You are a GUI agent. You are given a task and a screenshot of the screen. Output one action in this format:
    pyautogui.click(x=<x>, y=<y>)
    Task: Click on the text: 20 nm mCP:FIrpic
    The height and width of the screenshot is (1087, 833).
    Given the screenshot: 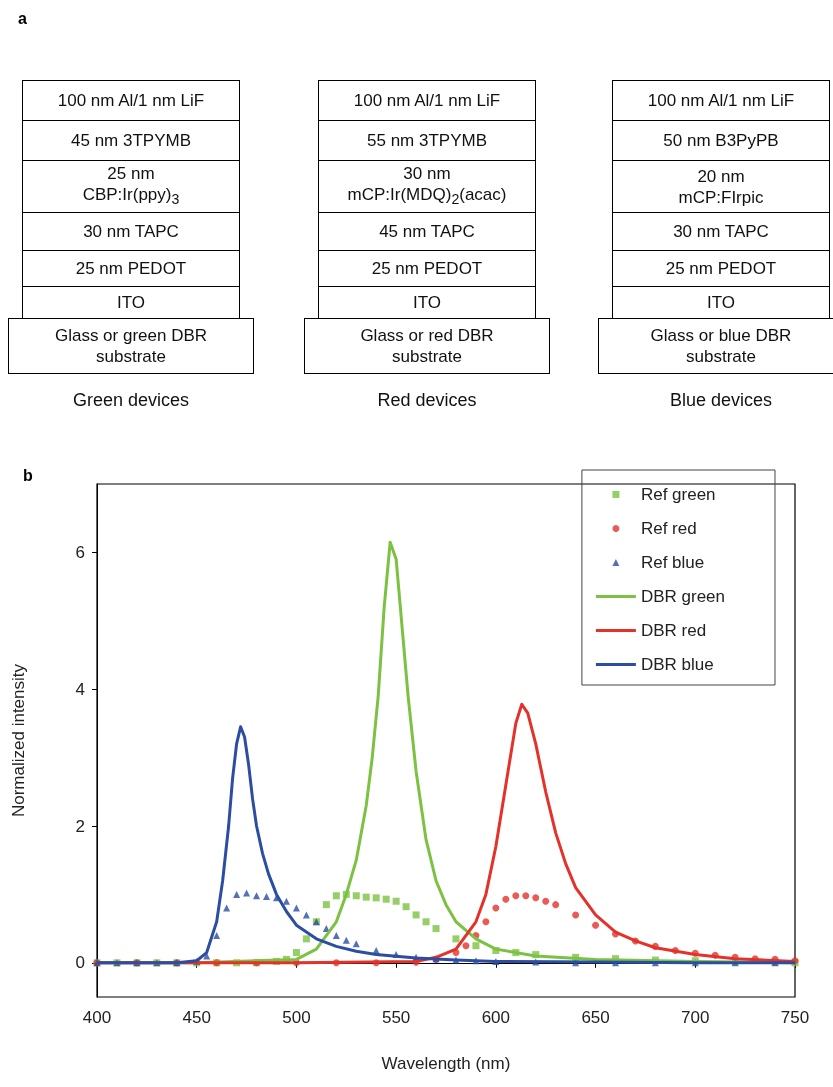 What is the action you would take?
    pyautogui.click(x=721, y=186)
    